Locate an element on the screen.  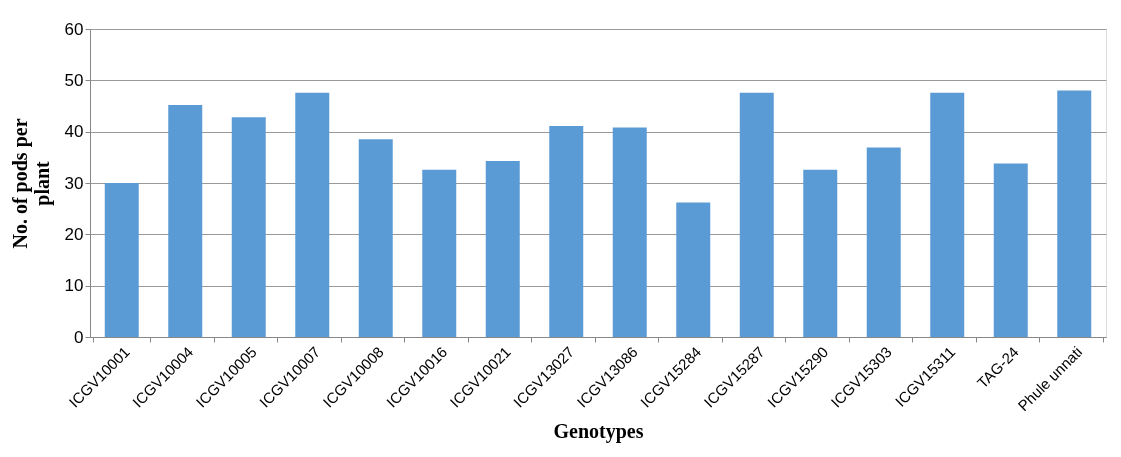
y-tick-label: 50 is located at coordinates (74, 80).